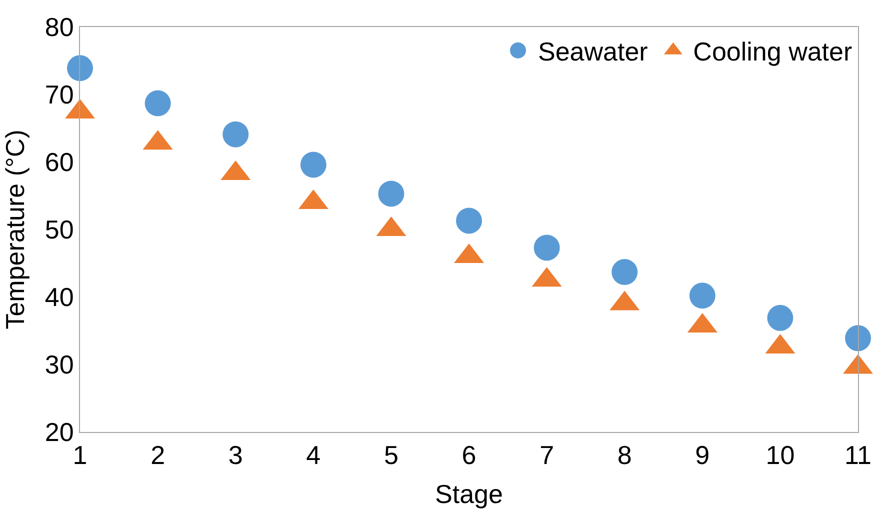 The image size is (884, 515). What do you see at coordinates (59, 432) in the screenshot?
I see `y-tick-label: 20` at bounding box center [59, 432].